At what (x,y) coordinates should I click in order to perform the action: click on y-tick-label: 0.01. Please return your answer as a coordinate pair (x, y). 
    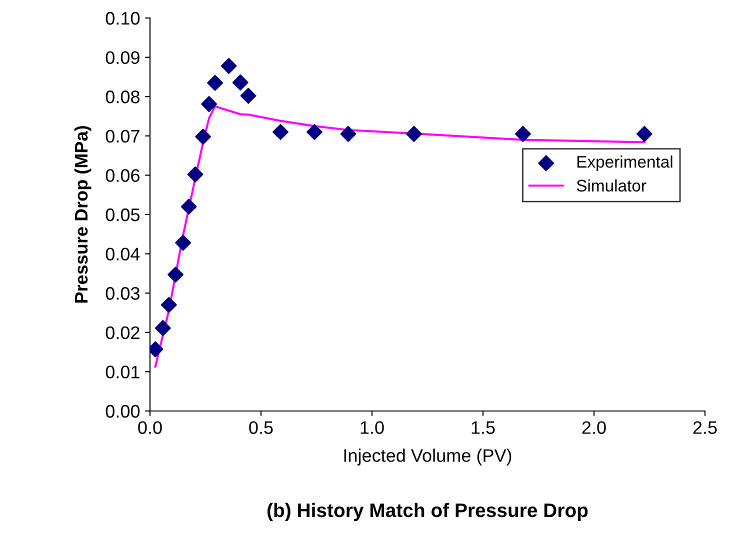
    Looking at the image, I should click on (123, 372).